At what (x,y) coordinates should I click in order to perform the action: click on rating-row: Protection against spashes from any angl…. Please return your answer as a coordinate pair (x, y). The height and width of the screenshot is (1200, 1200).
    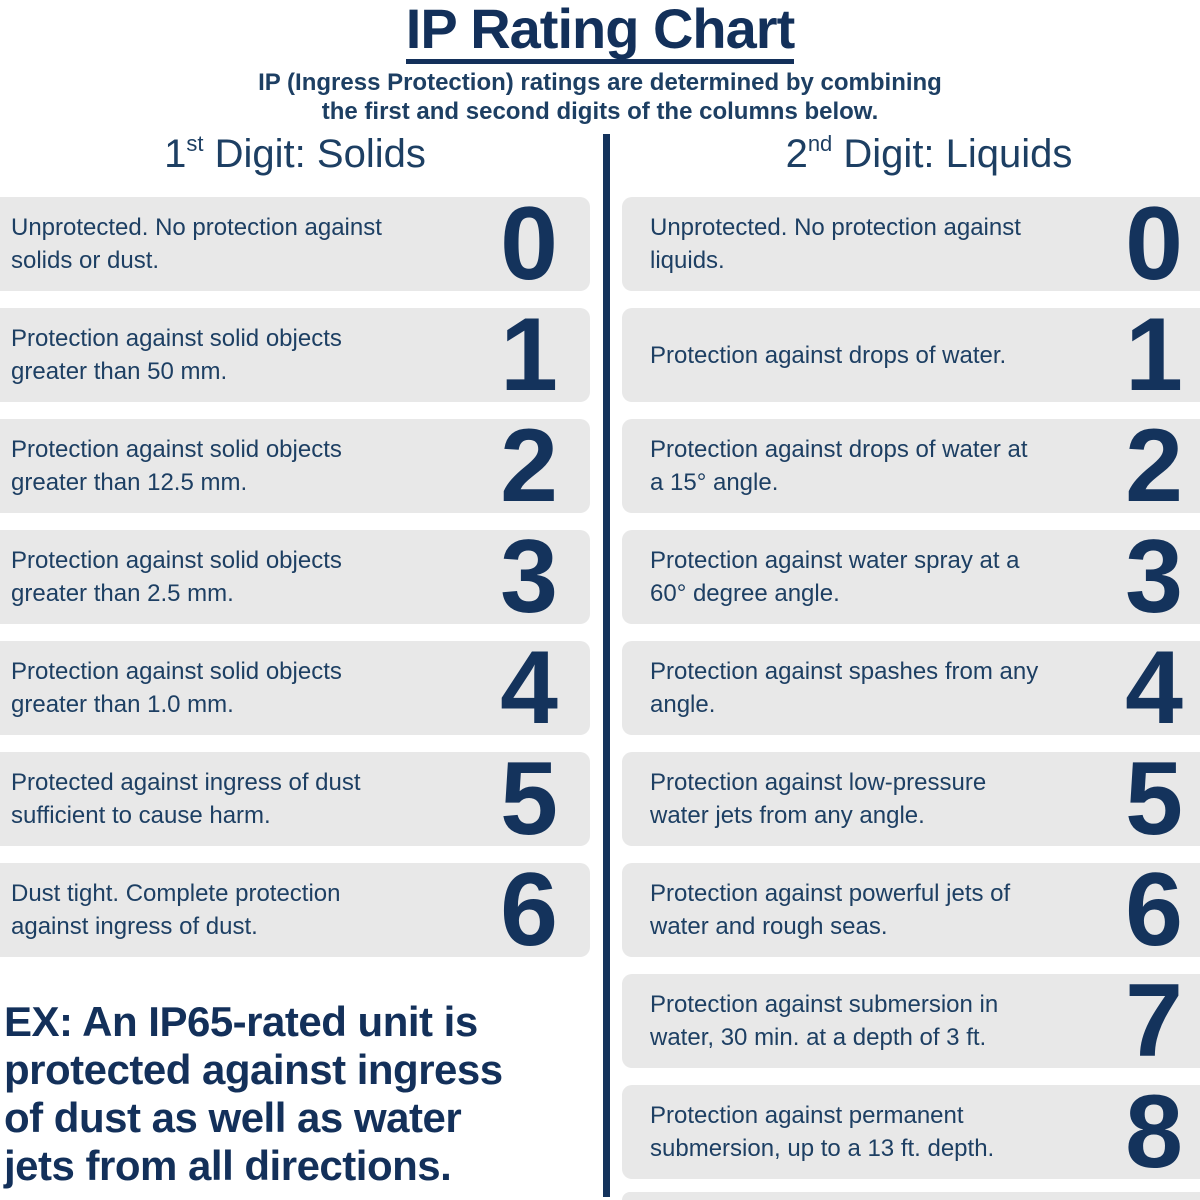
    Looking at the image, I should click on (911, 688).